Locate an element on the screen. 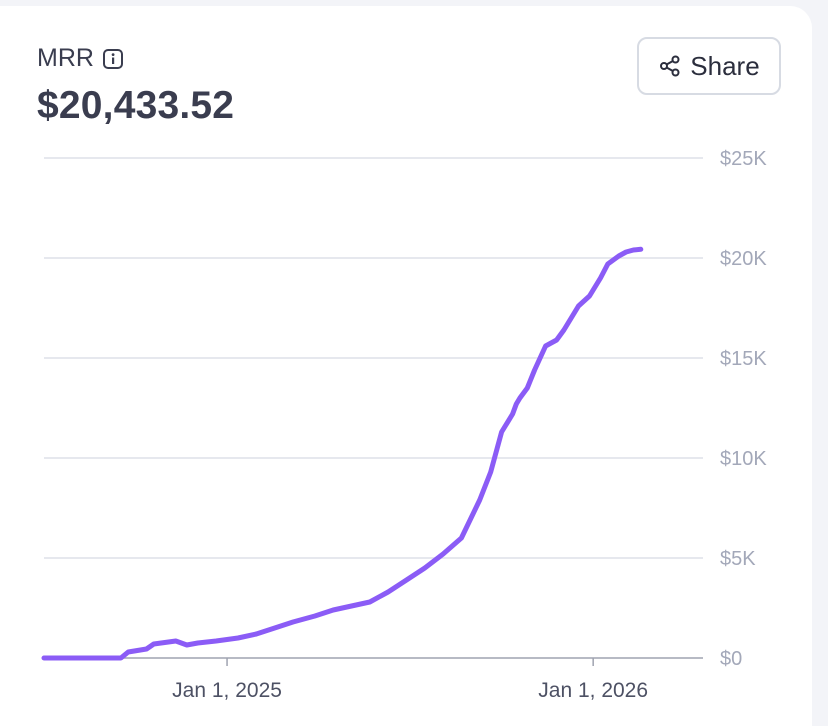 The image size is (828, 726). x-tick-label: Jan 1, 2025 is located at coordinates (227, 690).